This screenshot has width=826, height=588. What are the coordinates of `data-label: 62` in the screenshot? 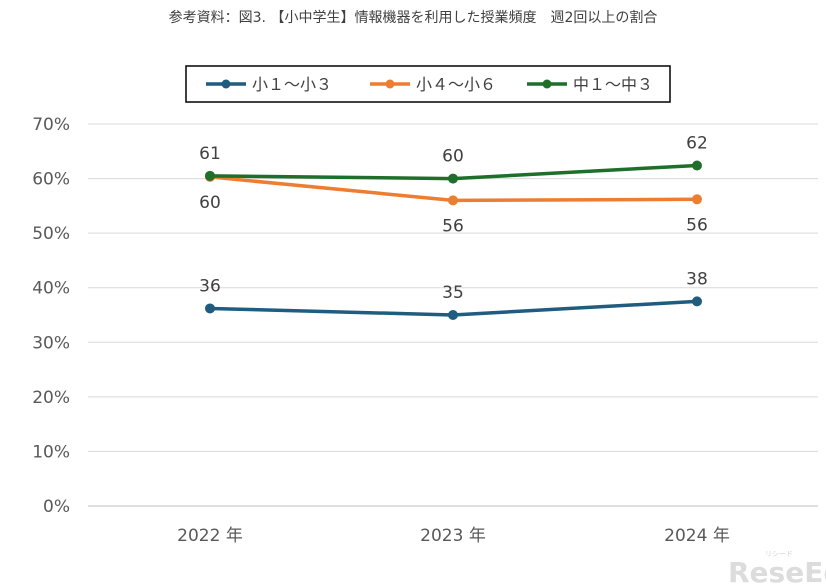 It's located at (697, 143).